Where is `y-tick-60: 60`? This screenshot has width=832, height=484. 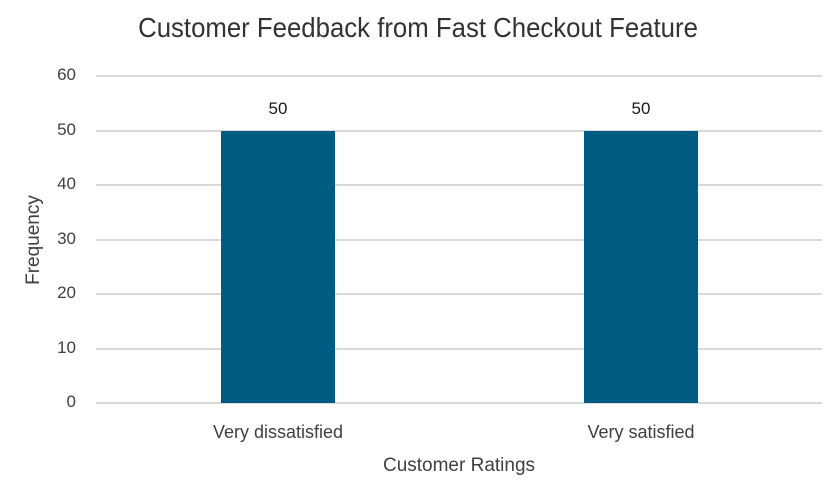
y-tick-60: 60 is located at coordinates (66, 74).